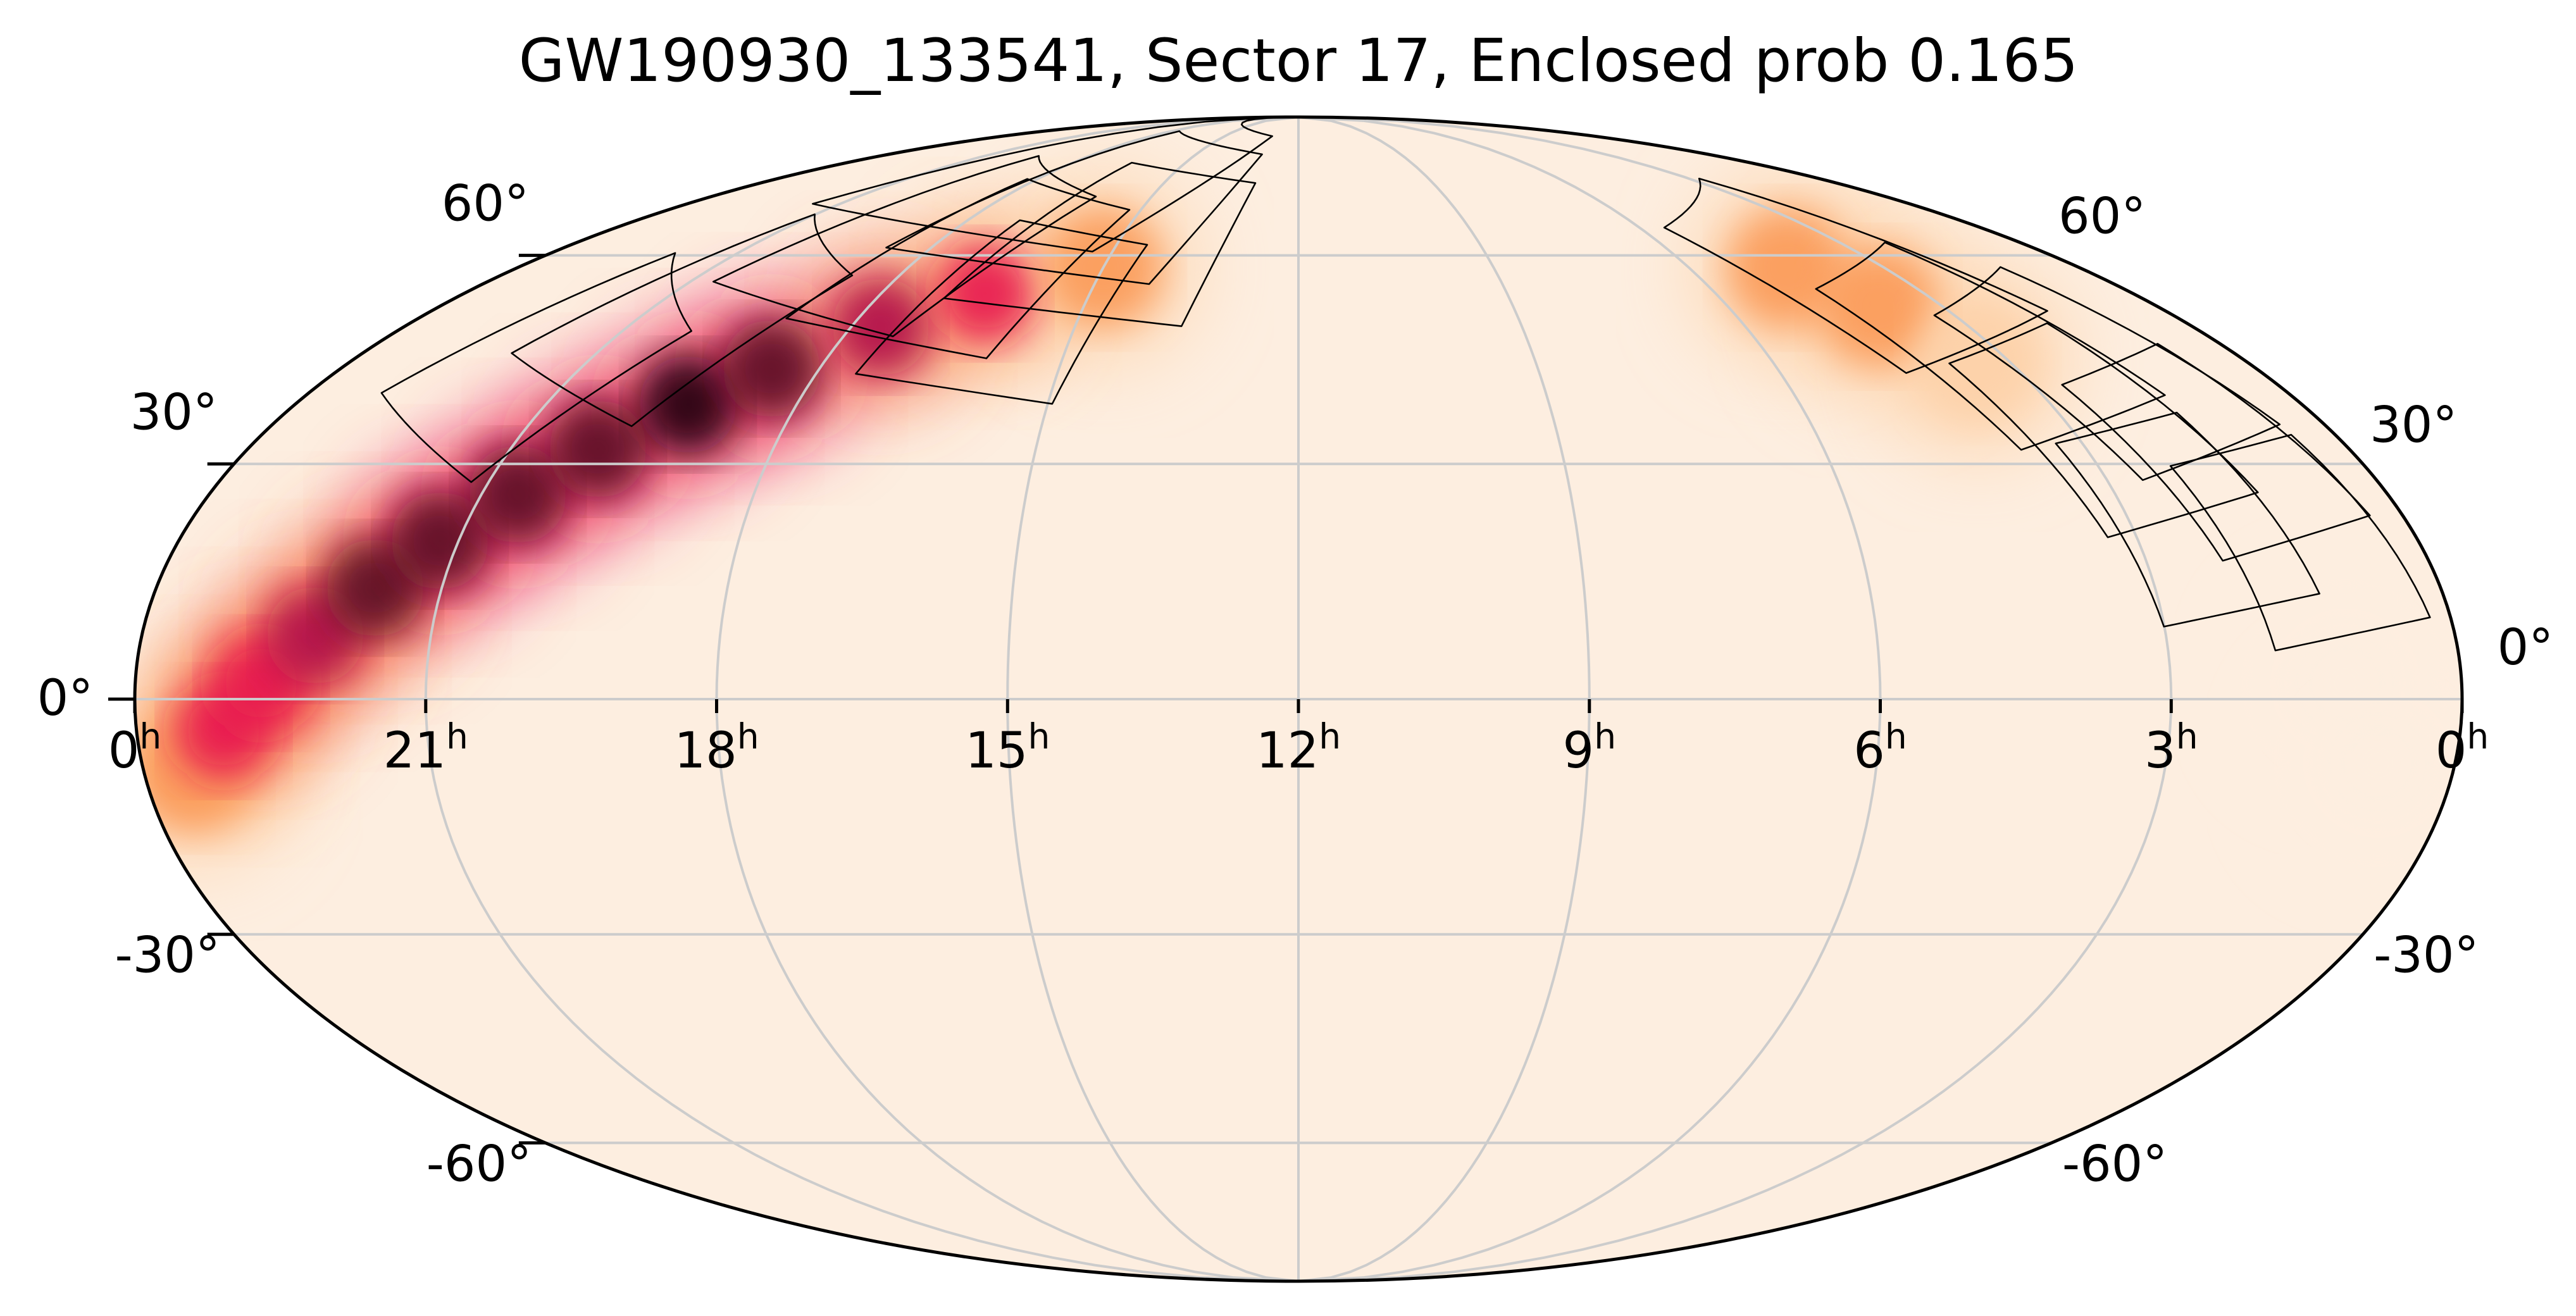 This screenshot has height=1316, width=2576. What do you see at coordinates (168, 956) in the screenshot?
I see `dec-tick-label-left: -30°` at bounding box center [168, 956].